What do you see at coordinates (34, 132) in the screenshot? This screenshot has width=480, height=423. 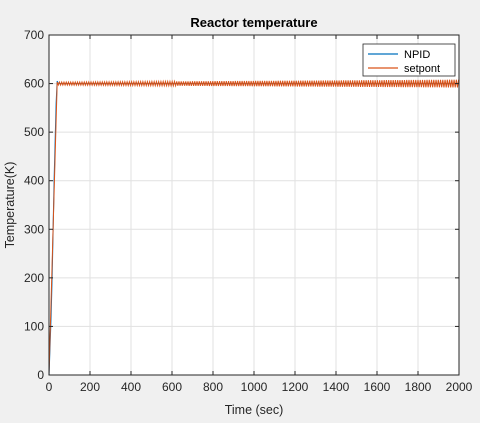 I see `y-tick-label: 500` at bounding box center [34, 132].